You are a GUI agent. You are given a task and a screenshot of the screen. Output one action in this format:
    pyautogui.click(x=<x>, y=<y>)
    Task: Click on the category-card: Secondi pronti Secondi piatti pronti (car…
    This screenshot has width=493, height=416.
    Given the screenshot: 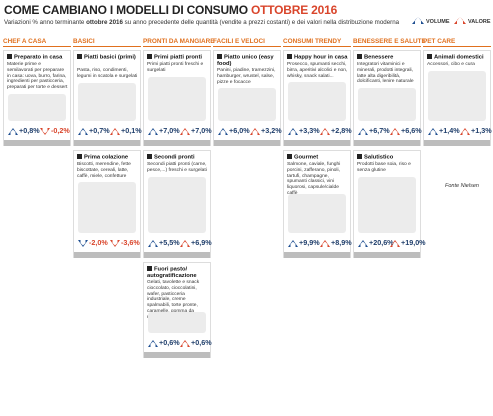 What is the action you would take?
    pyautogui.click(x=177, y=204)
    